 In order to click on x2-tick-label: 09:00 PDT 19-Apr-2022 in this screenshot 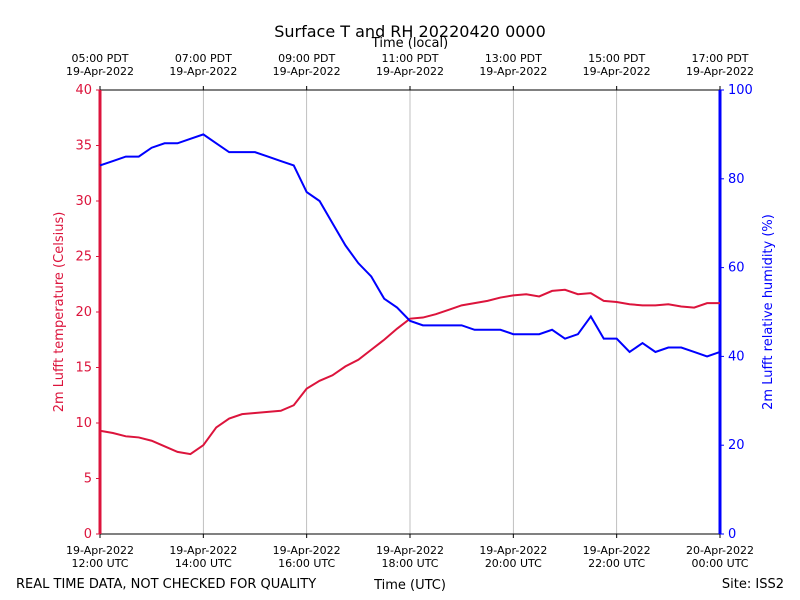, I will do `click(307, 65)`.